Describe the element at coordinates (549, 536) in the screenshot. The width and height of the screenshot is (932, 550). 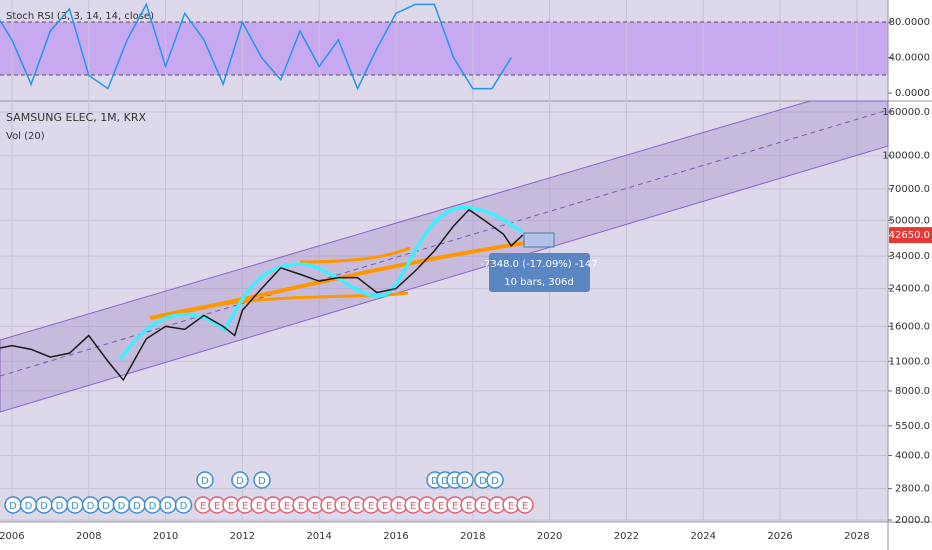
I see `x-tick-label: 2020` at that location.